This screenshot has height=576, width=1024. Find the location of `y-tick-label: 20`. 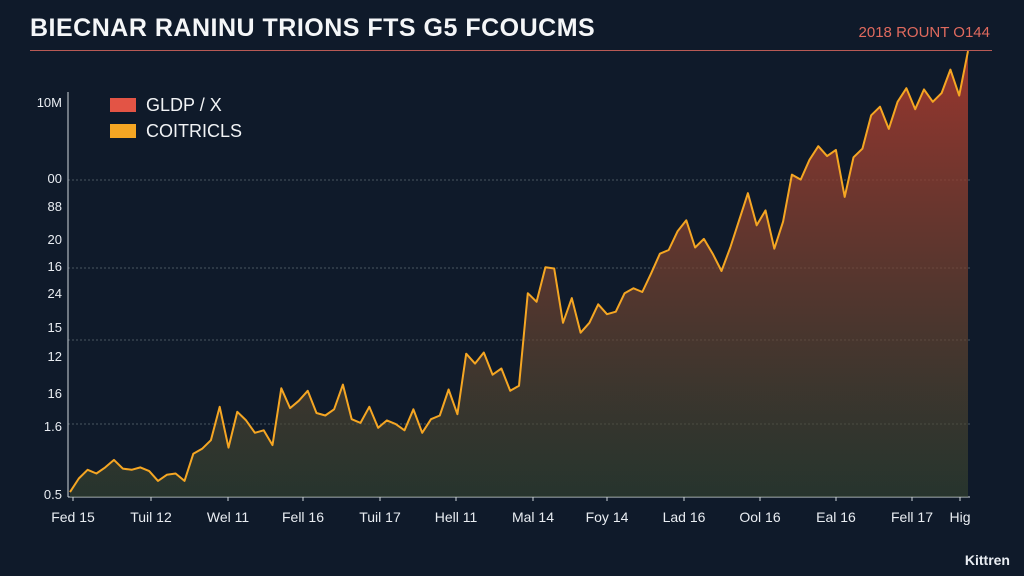

y-tick-label: 20 is located at coordinates (55, 239).